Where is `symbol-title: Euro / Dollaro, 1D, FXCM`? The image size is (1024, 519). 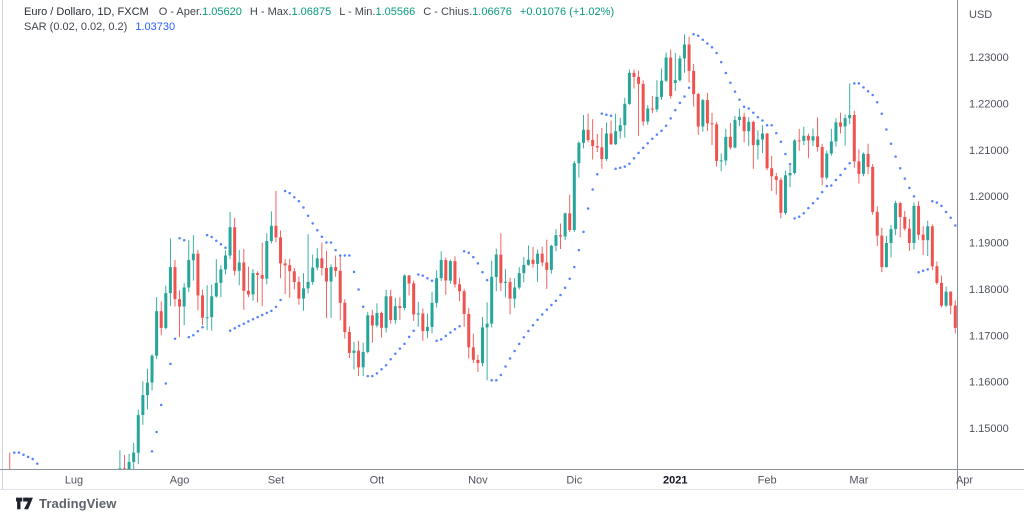 symbol-title: Euro / Dollaro, 1D, FXCM is located at coordinates (86, 12).